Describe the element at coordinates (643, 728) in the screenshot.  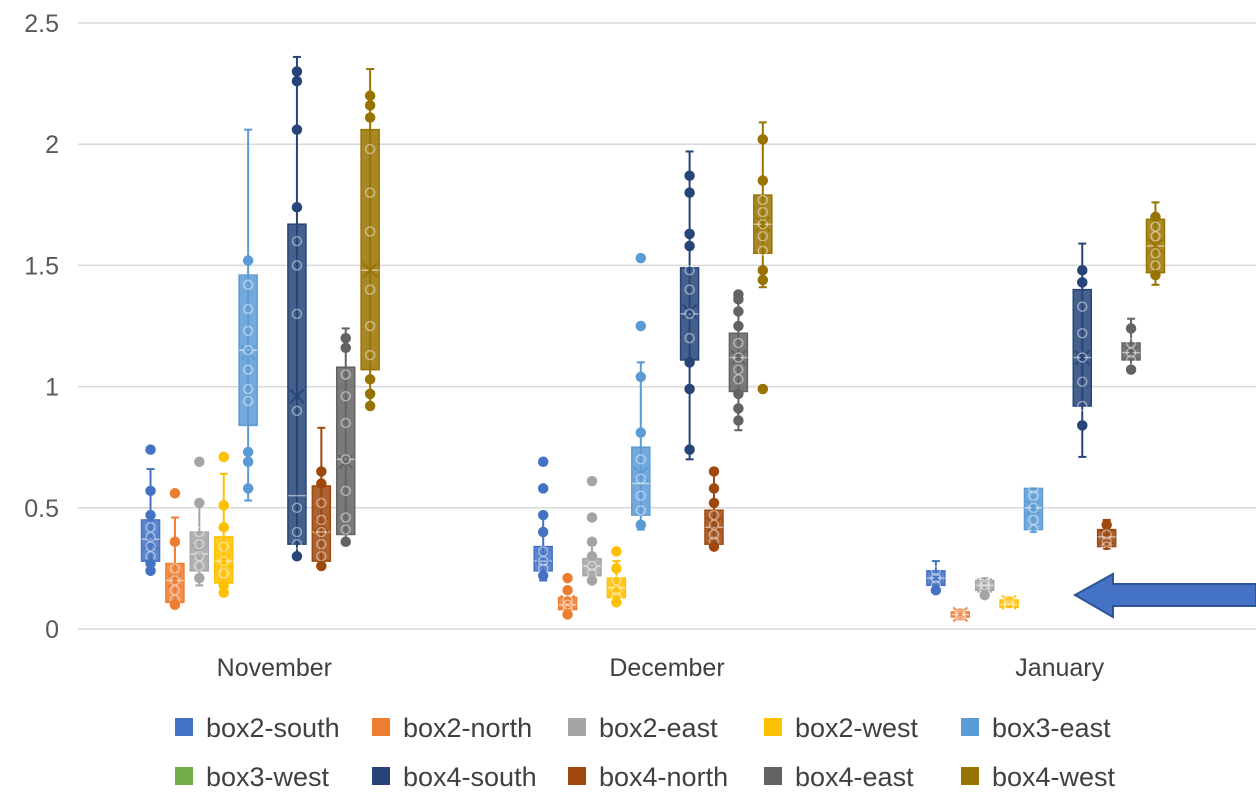
I see `legend-item-box2-east: box2-east` at that location.